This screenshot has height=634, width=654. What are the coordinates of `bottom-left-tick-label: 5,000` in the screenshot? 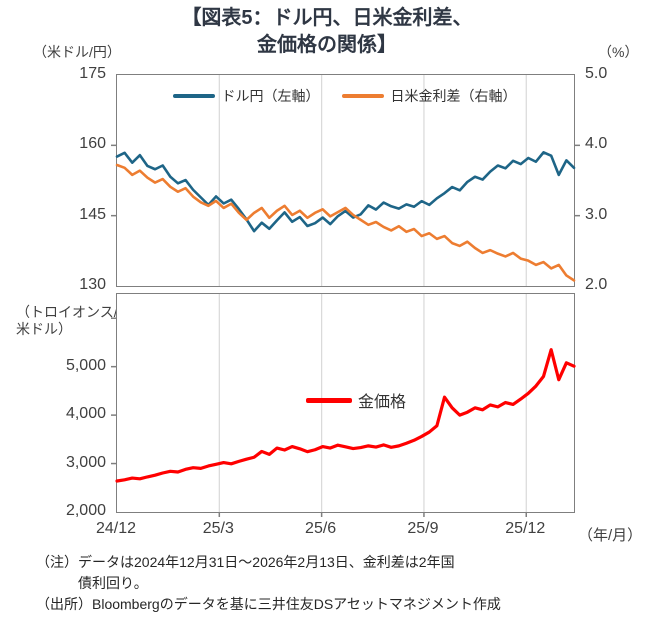 It's located at (85, 365).